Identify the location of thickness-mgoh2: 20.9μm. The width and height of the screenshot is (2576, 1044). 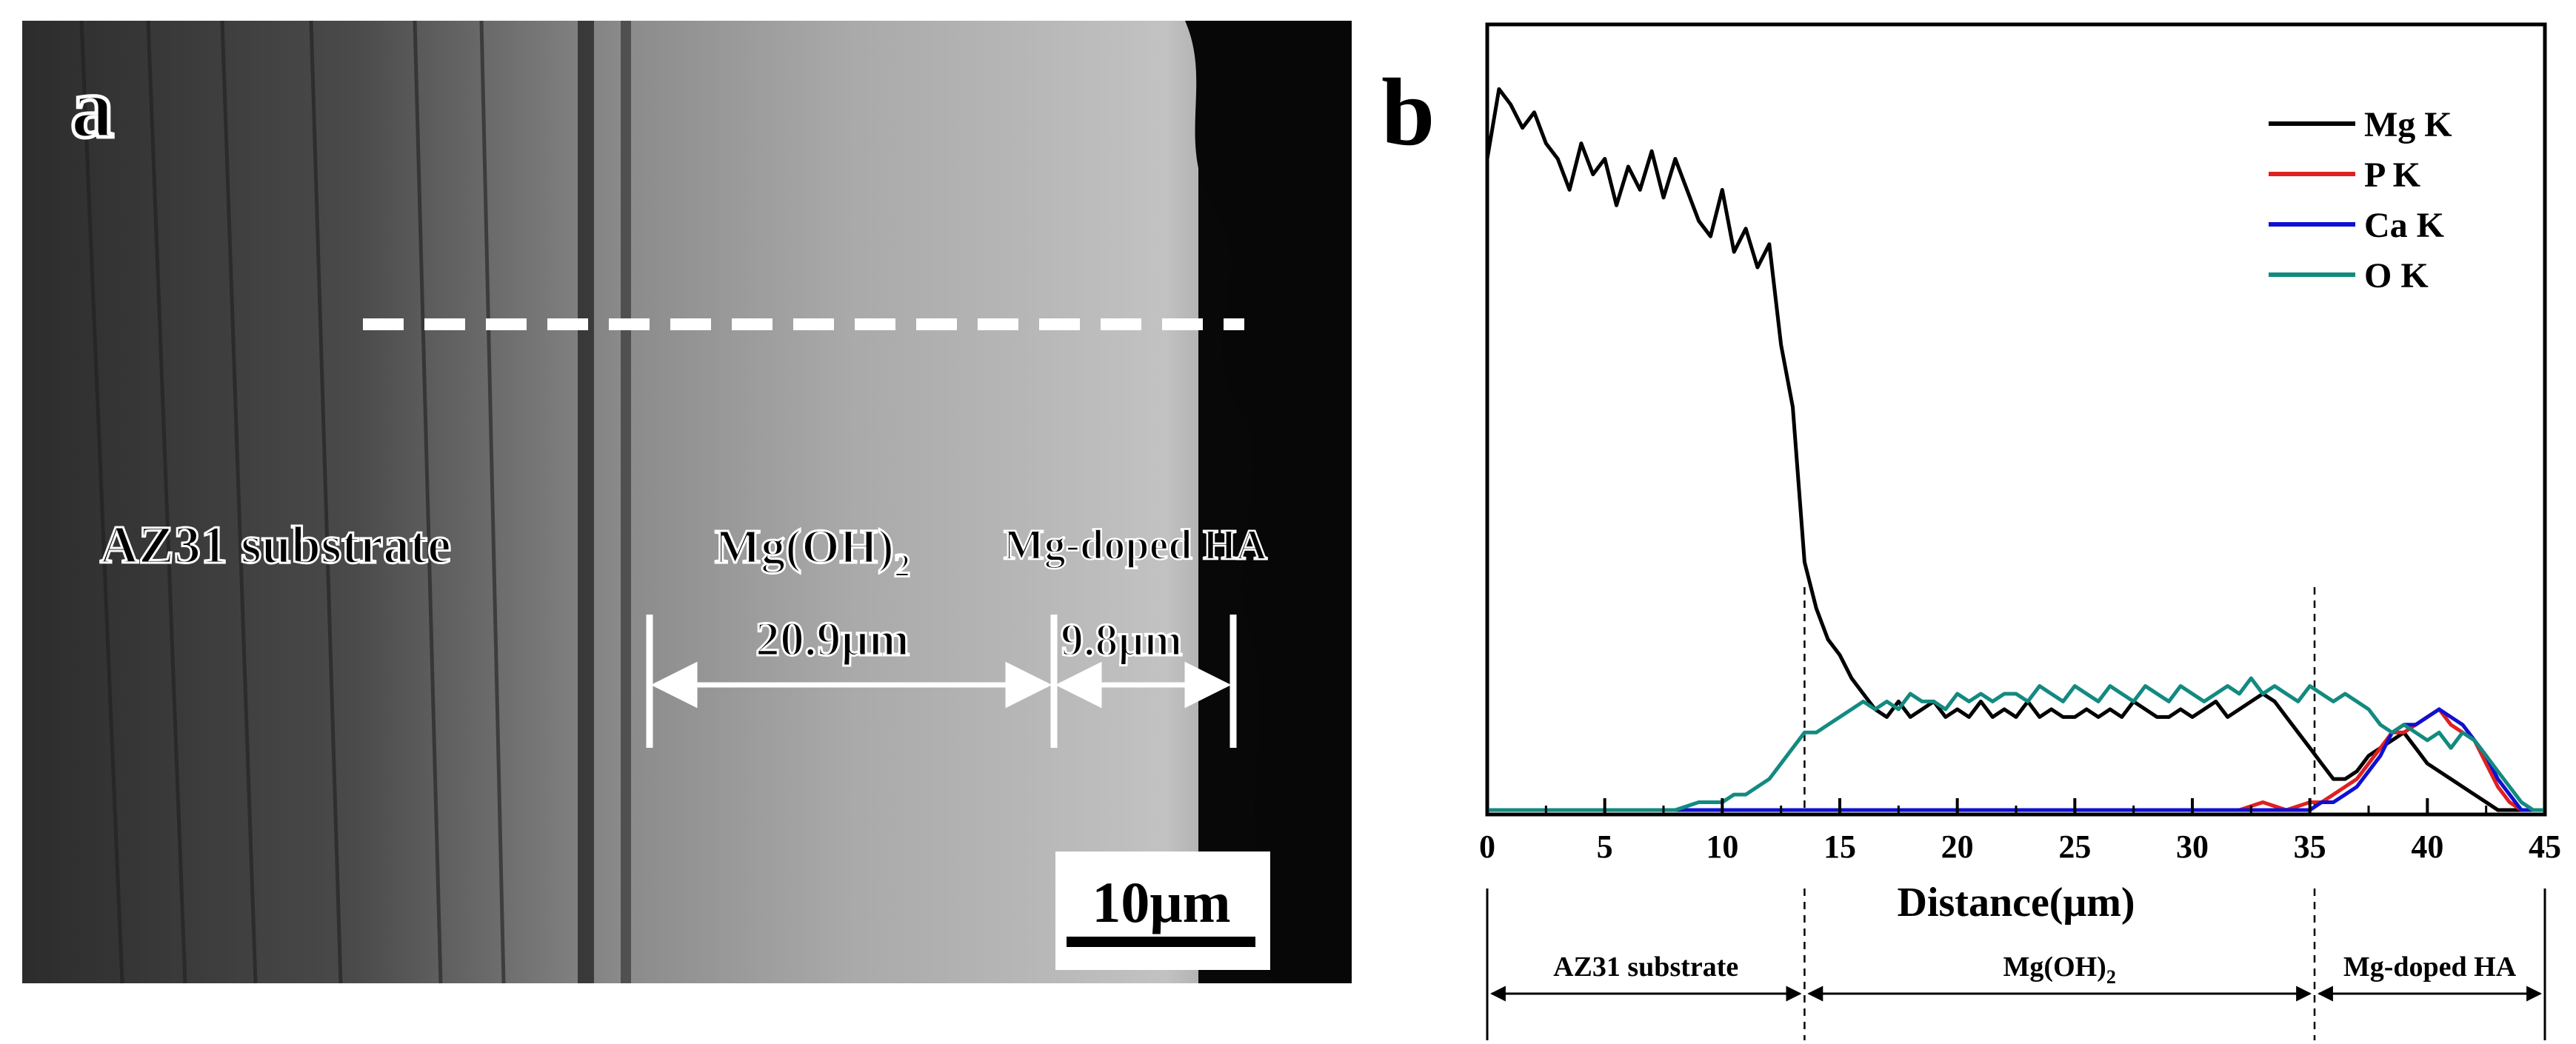
(832, 639).